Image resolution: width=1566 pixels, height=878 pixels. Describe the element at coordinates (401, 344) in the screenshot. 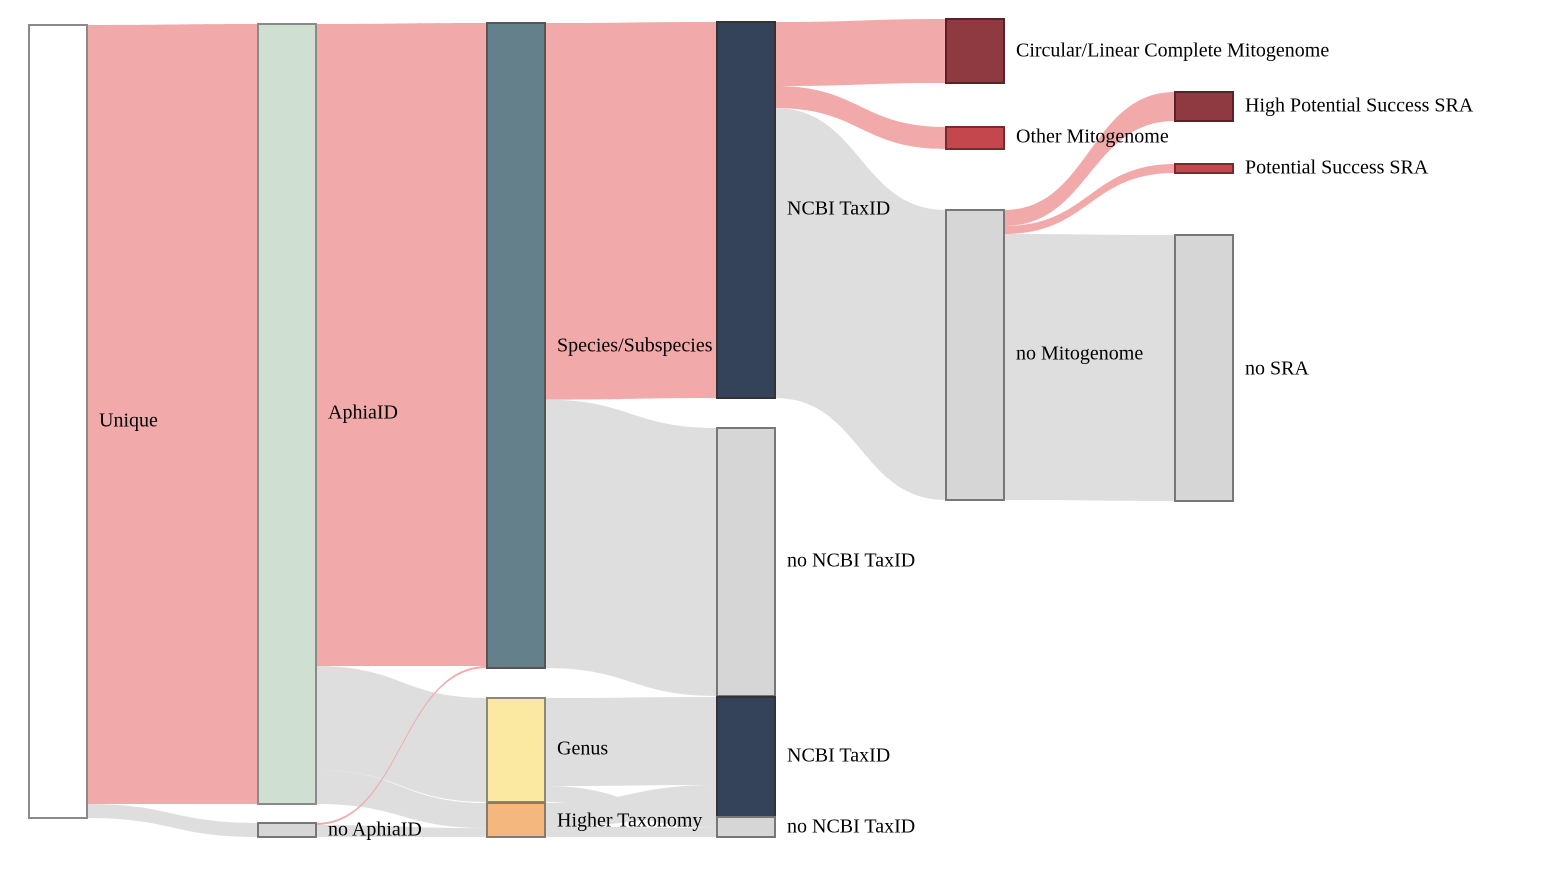

I see `link-aphia-to-species` at that location.